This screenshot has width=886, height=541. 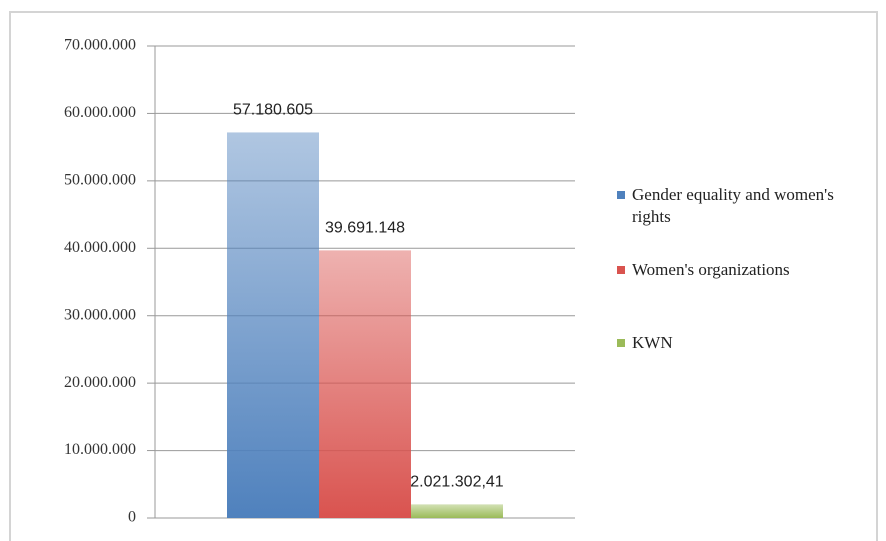 What do you see at coordinates (100, 382) in the screenshot?
I see `y-tick-label: 20.000.000` at bounding box center [100, 382].